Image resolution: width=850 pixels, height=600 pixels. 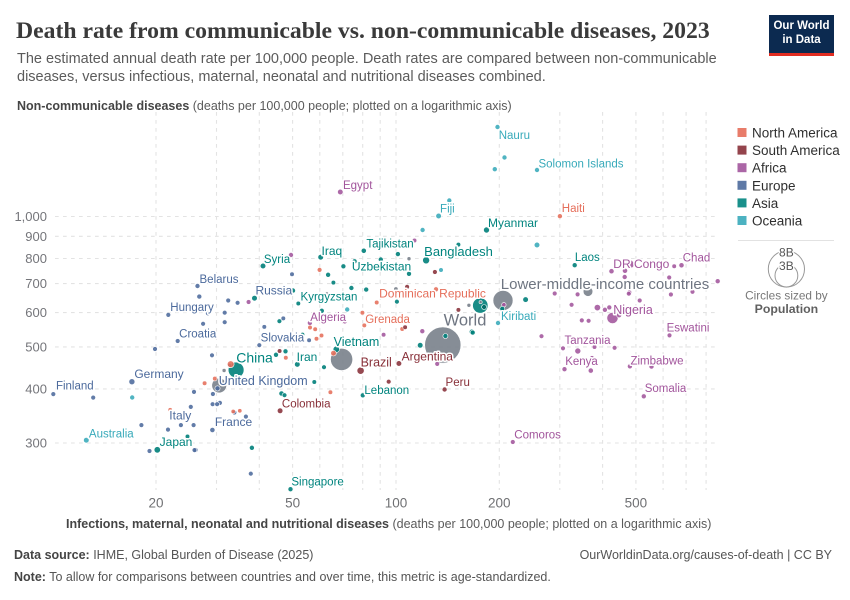 I want to click on svg-text: 300, so click(x=36, y=443).